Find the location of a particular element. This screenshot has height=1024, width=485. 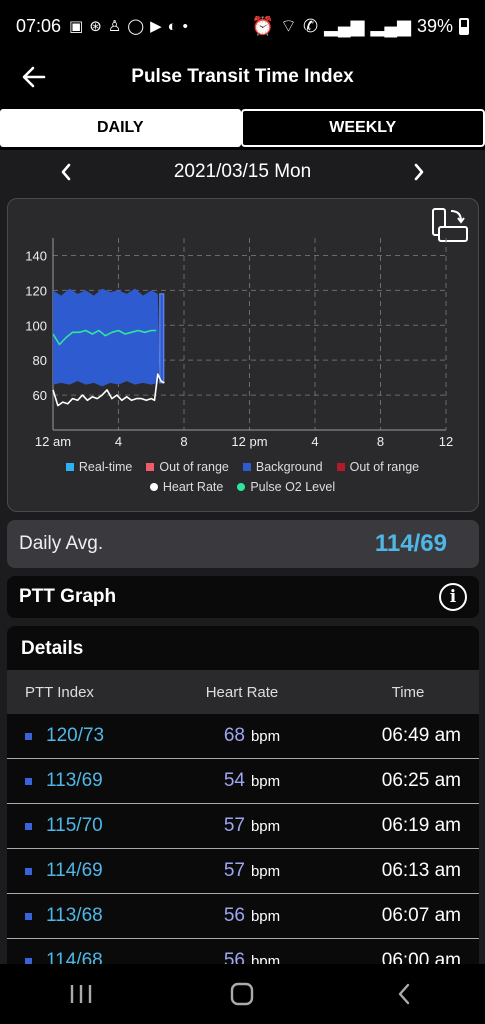

table-row: 113/68 56 bpm 06:07 am is located at coordinates (243, 916).